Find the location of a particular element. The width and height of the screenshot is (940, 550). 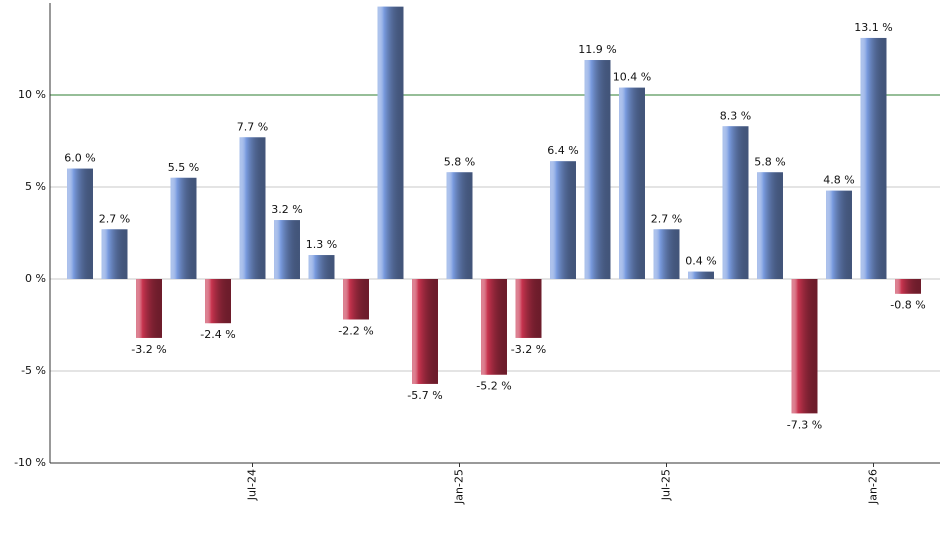

value-label: 1.3 % is located at coordinates (321, 244).